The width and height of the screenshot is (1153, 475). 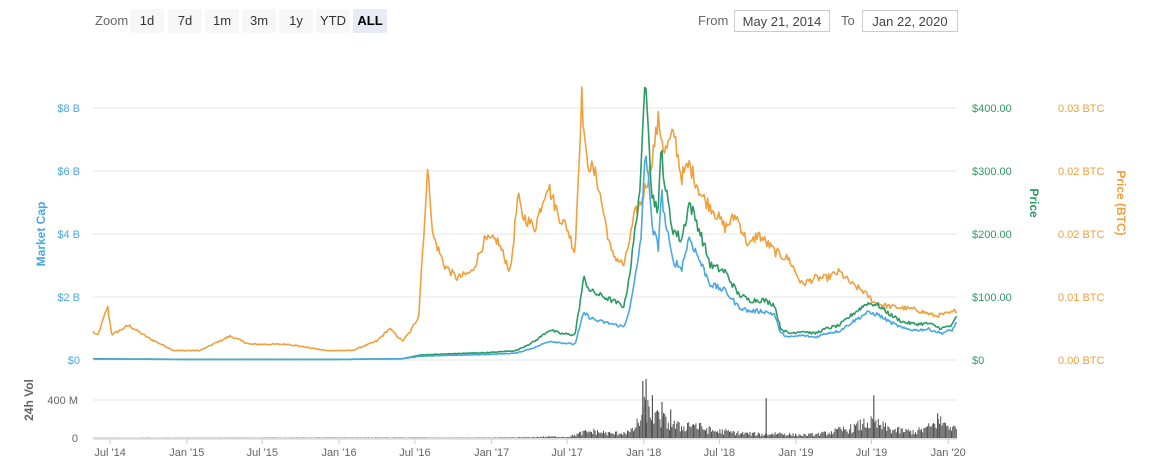 What do you see at coordinates (259, 21) in the screenshot?
I see `zoom-3m-button: 3m` at bounding box center [259, 21].